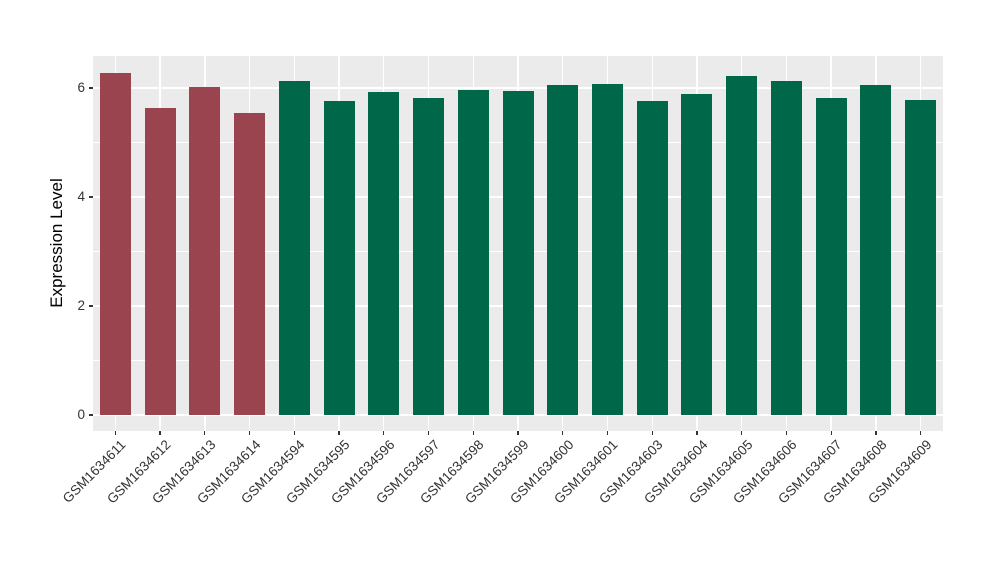 Image resolution: width=1000 pixels, height=580 pixels. I want to click on y-tick-label: 6, so click(81, 87).